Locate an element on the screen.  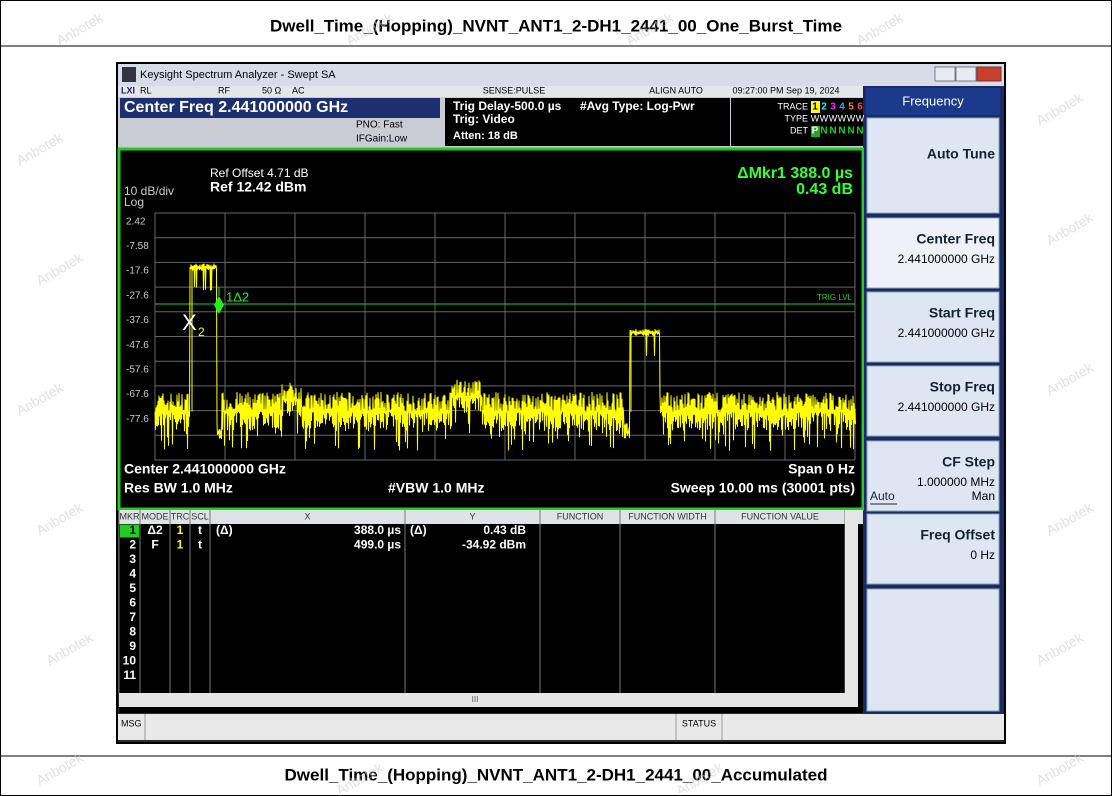
marker-label: 1Δ2 is located at coordinates (237, 296).